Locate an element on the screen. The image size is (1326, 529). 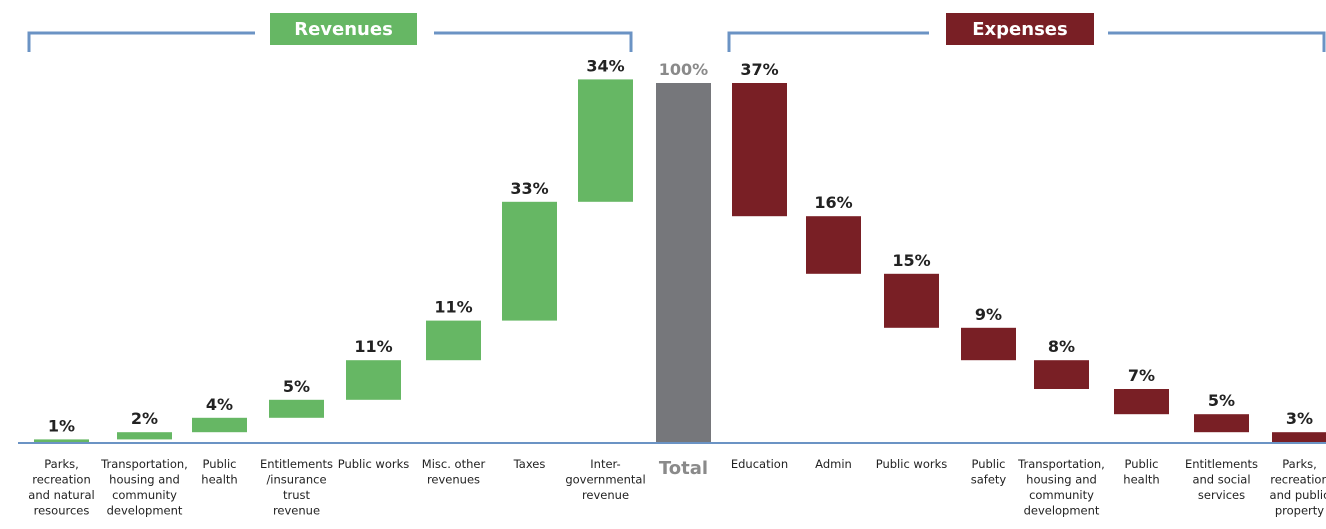
revenue-bar-entitlements-insurance-trust-revenue is located at coordinates (296, 408).